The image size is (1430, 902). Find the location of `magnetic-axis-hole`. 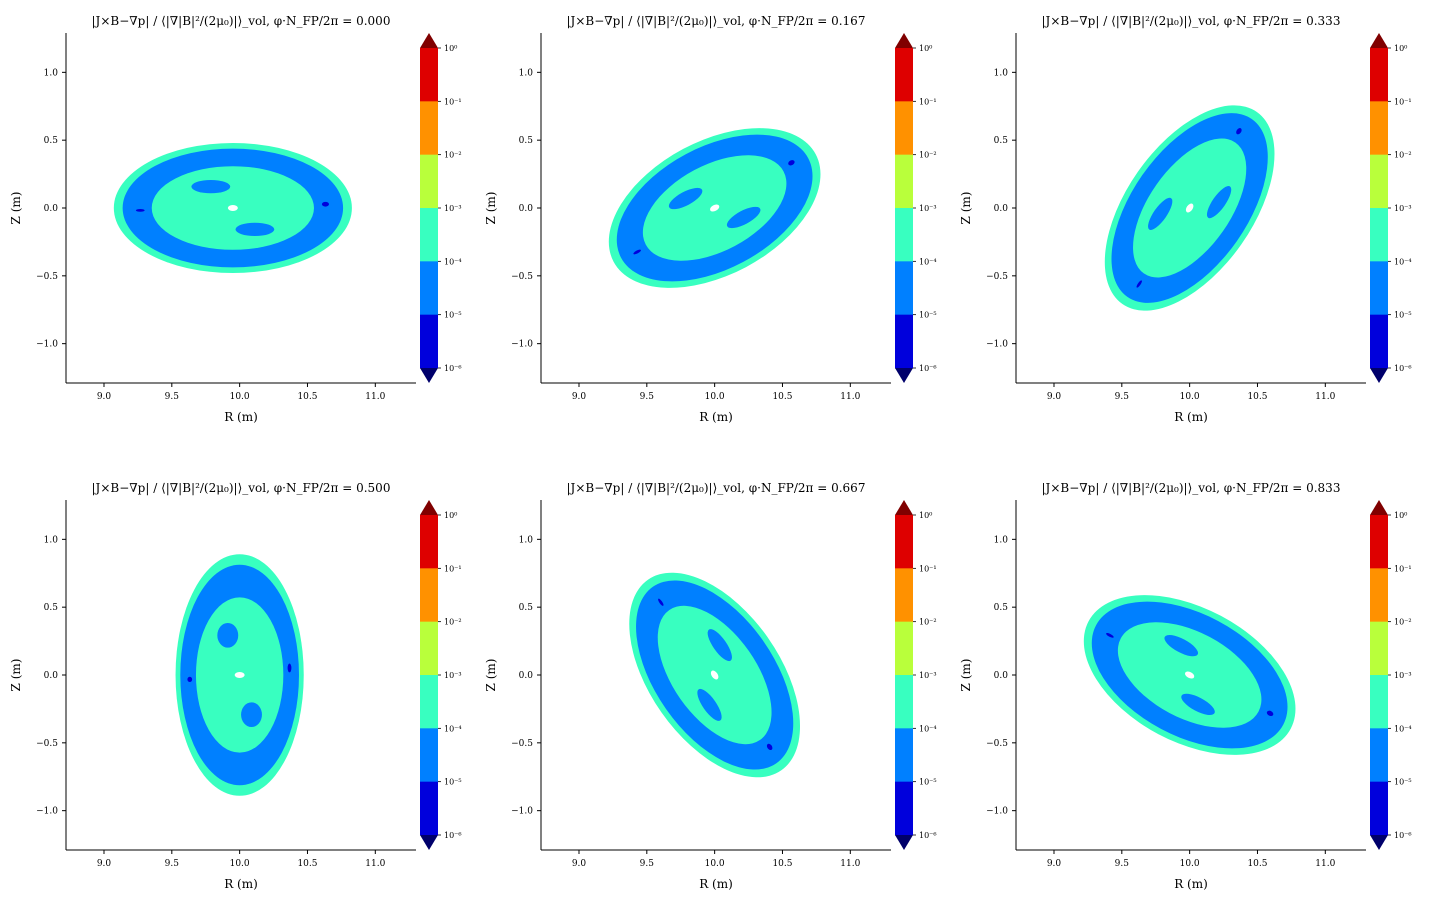

magnetic-axis-hole is located at coordinates (715, 208).